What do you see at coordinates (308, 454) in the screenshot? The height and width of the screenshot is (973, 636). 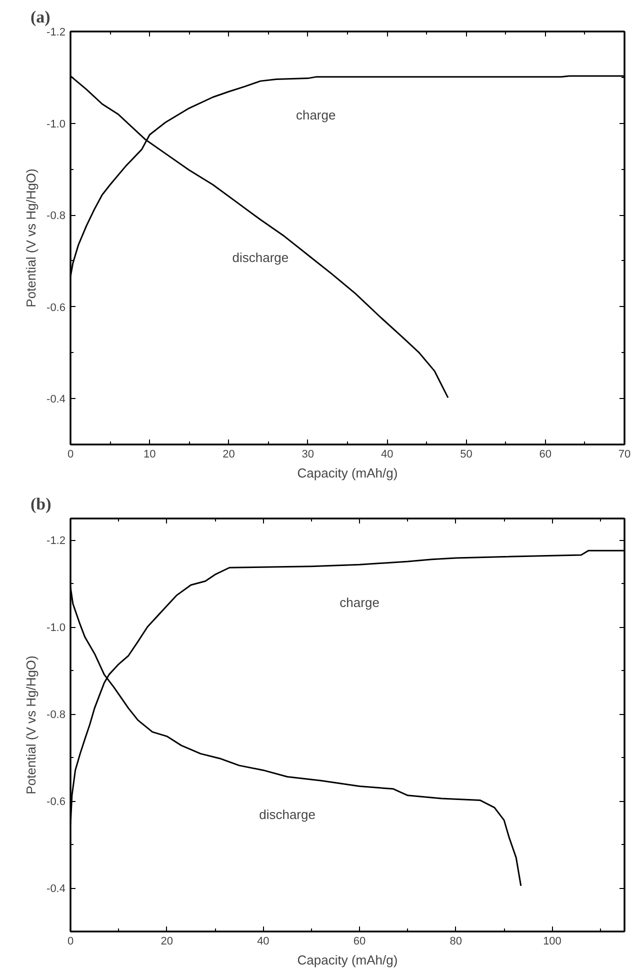 I see `x-tick-label: 30` at bounding box center [308, 454].